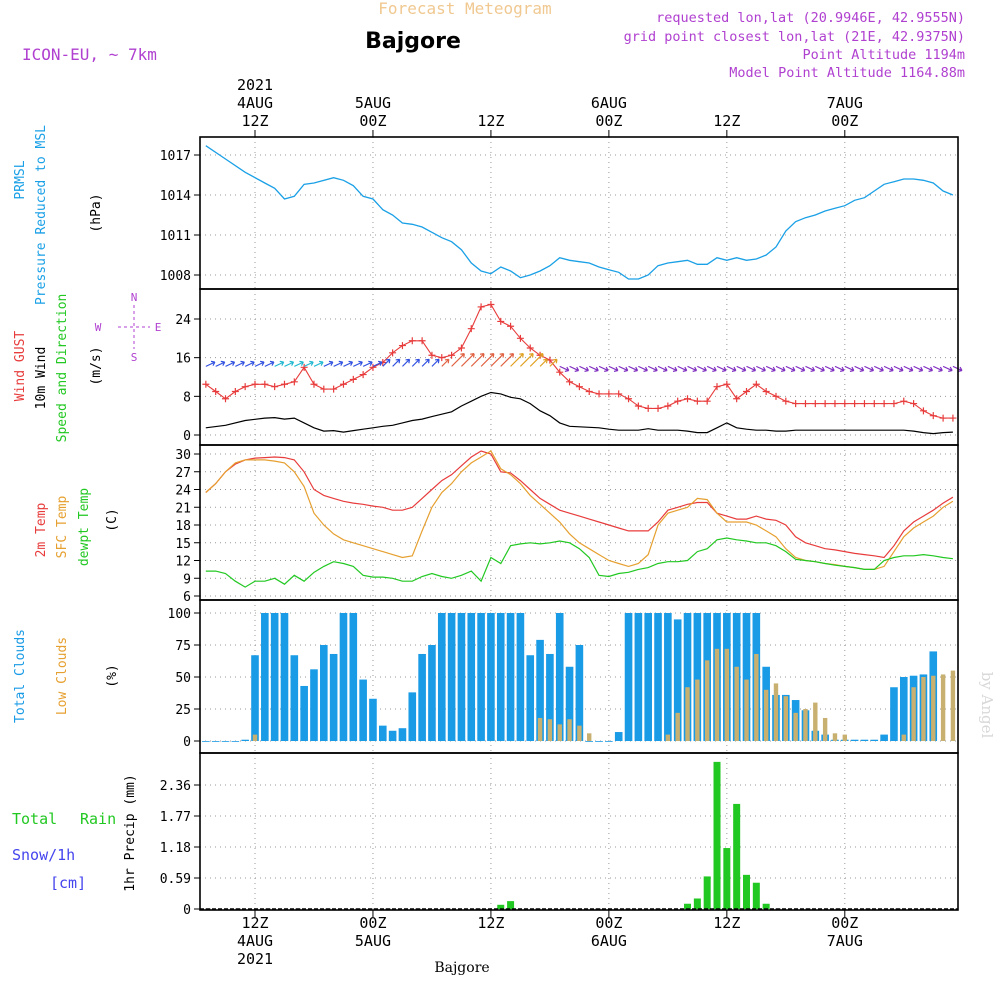  What do you see at coordinates (112, 675) in the screenshot?
I see `axis-label-percent: (%)` at bounding box center [112, 675].